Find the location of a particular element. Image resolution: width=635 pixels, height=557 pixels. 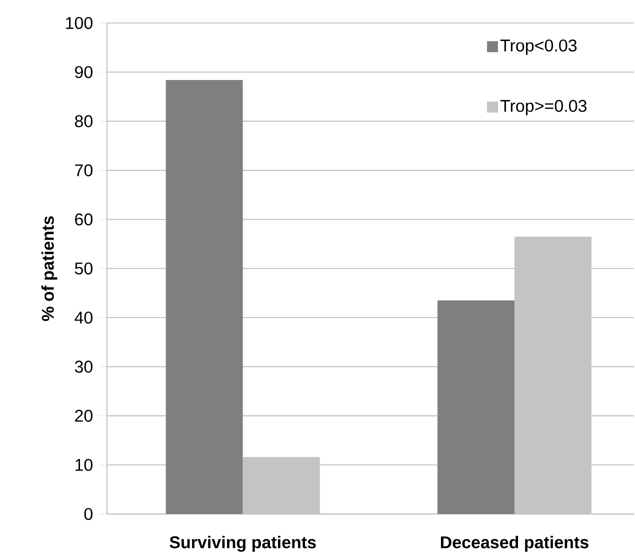

y-tick-label: 20 is located at coordinates (83, 416).